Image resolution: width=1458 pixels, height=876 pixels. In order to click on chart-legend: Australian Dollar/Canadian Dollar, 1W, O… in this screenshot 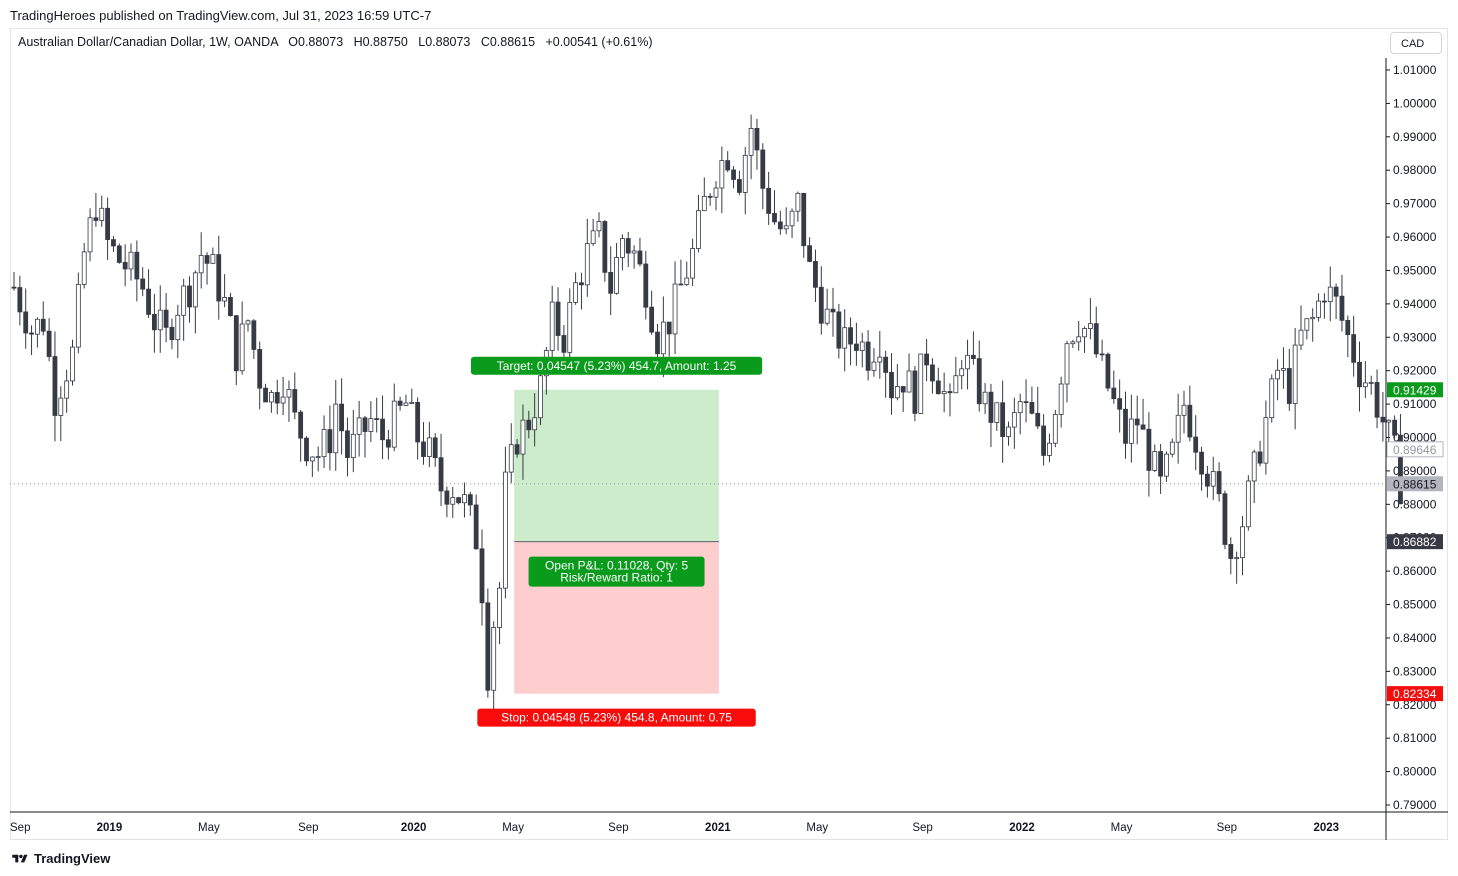, I will do `click(335, 42)`.